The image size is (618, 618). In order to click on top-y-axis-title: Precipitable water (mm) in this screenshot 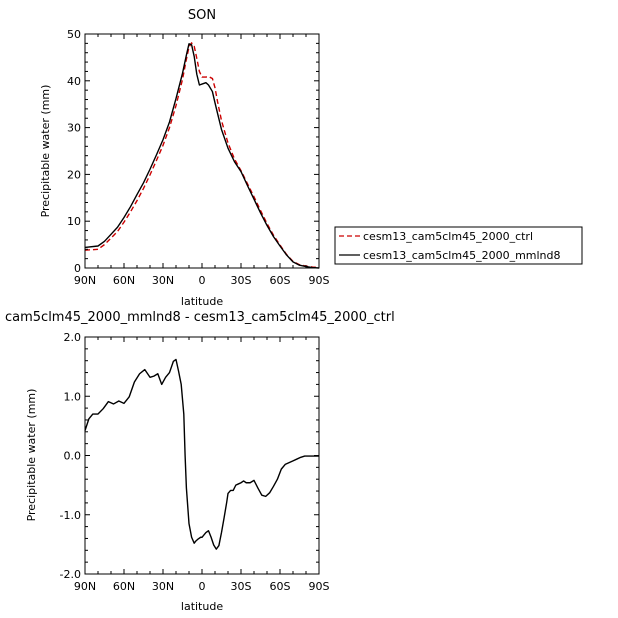, I will do `click(45, 151)`.